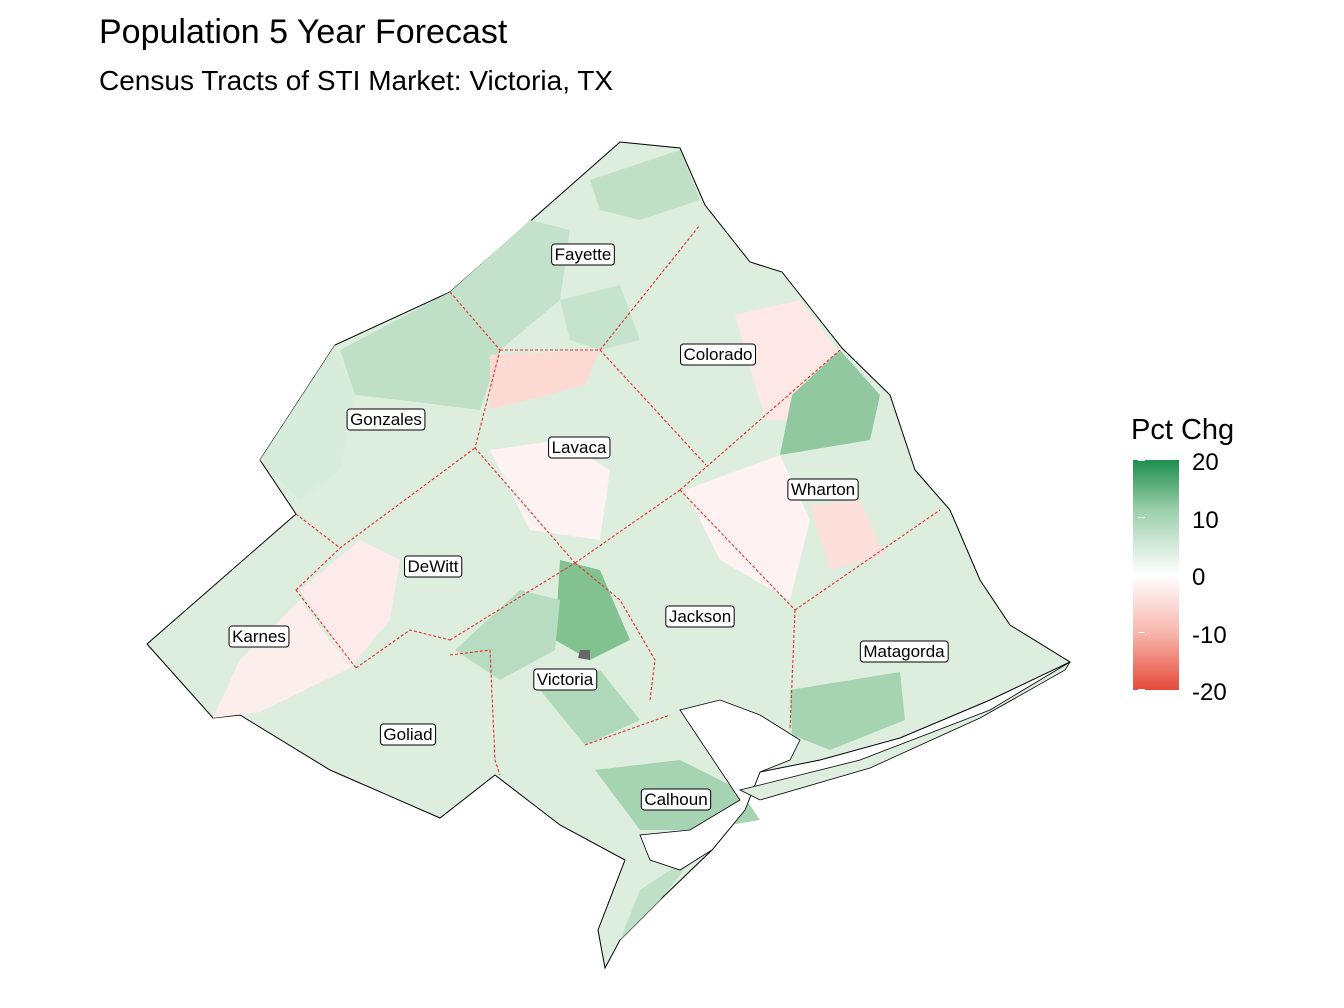  I want to click on county-label-wharton: Wharton, so click(823, 489).